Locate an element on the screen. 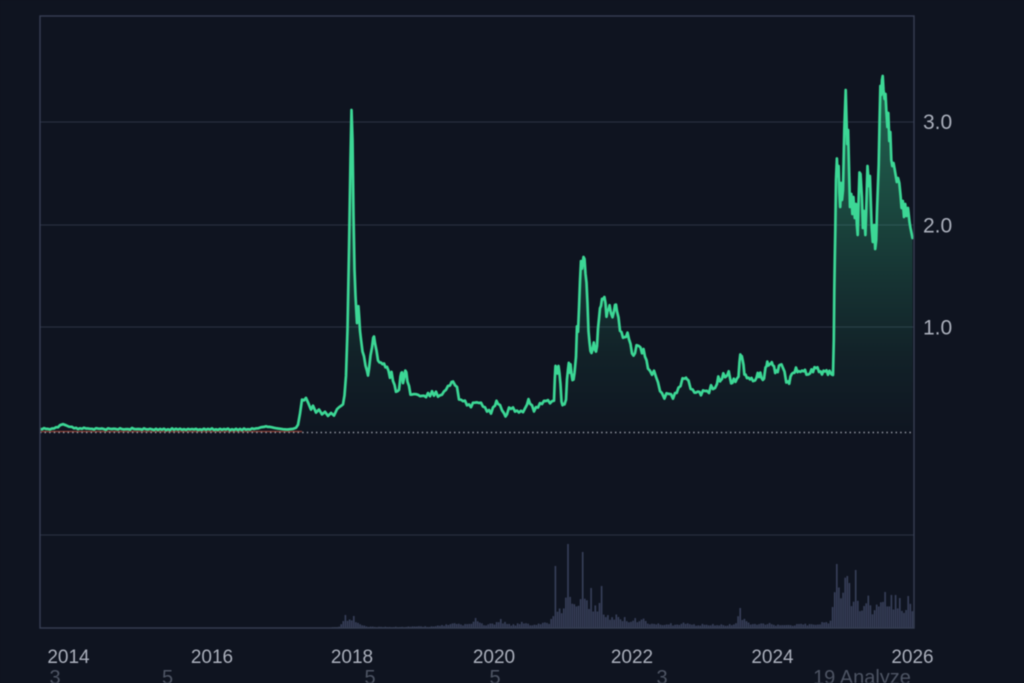  svg-text: 1.0 is located at coordinates (937, 328).